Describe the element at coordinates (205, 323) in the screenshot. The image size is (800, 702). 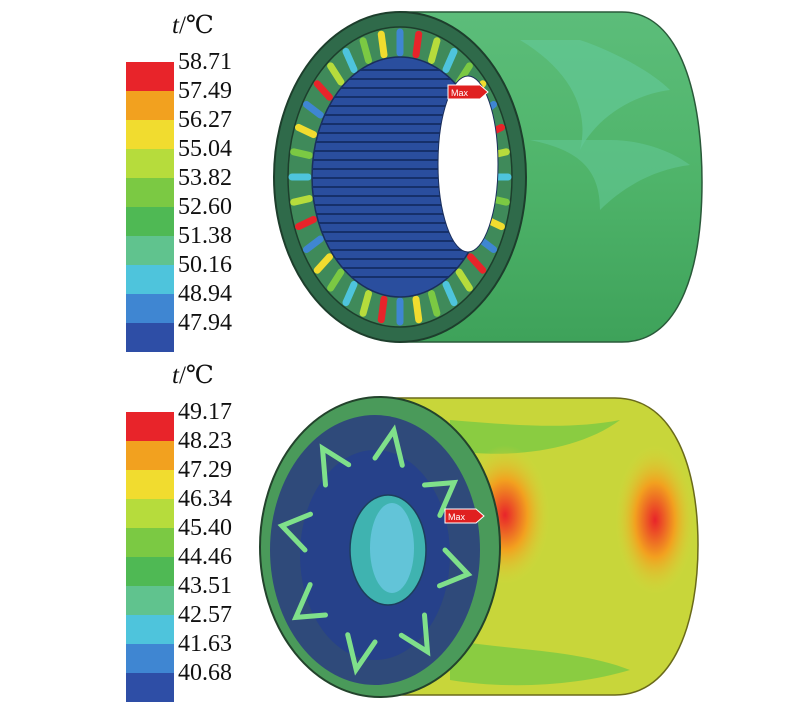
I see `legend-tick-label: 47.94` at that location.